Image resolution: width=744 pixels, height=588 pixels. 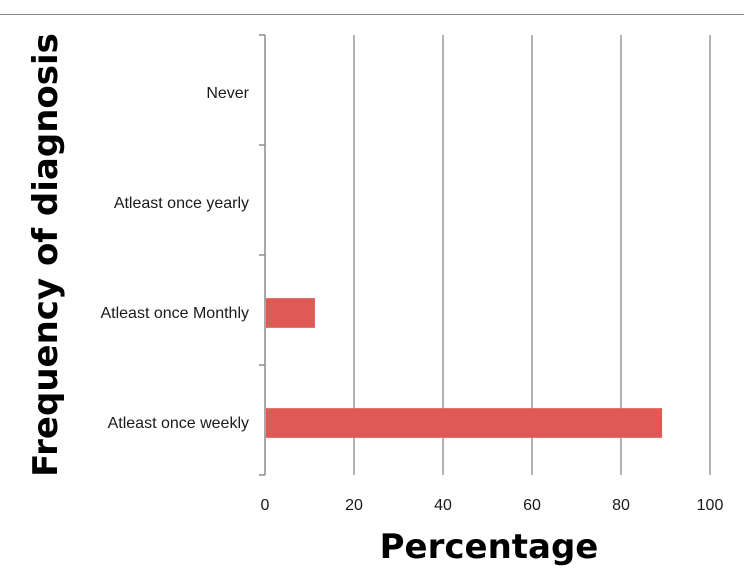 What do you see at coordinates (227, 93) in the screenshot?
I see `category-label-1: Never` at bounding box center [227, 93].